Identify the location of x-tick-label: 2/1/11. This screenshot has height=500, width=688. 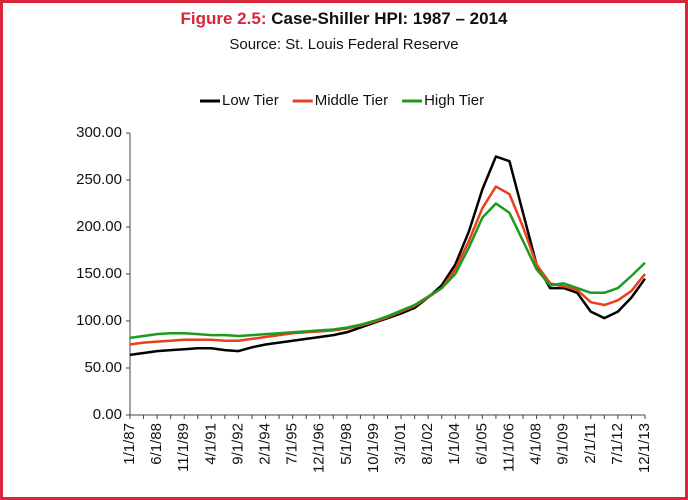
(590, 443).